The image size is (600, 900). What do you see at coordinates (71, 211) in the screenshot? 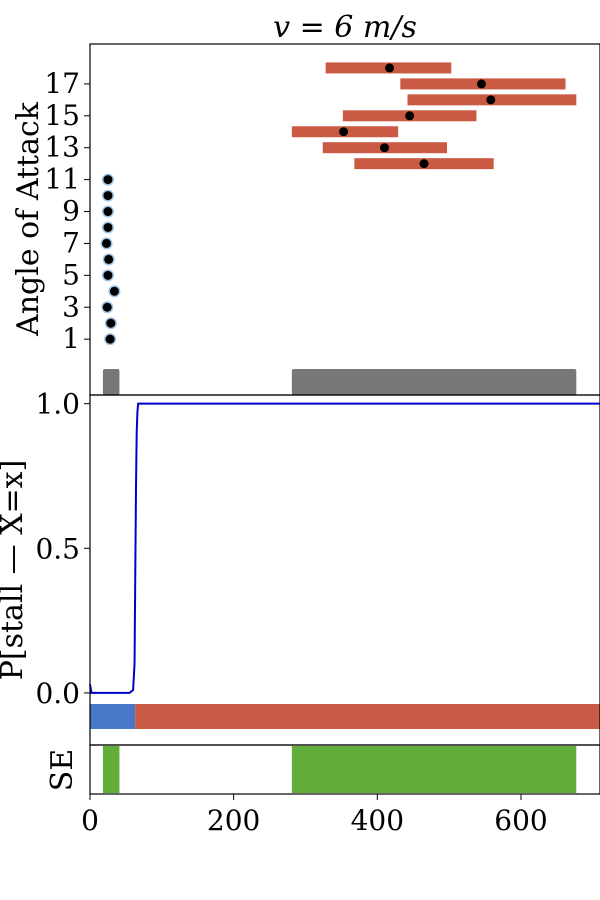
I see `y-tick-label: 9` at bounding box center [71, 211].